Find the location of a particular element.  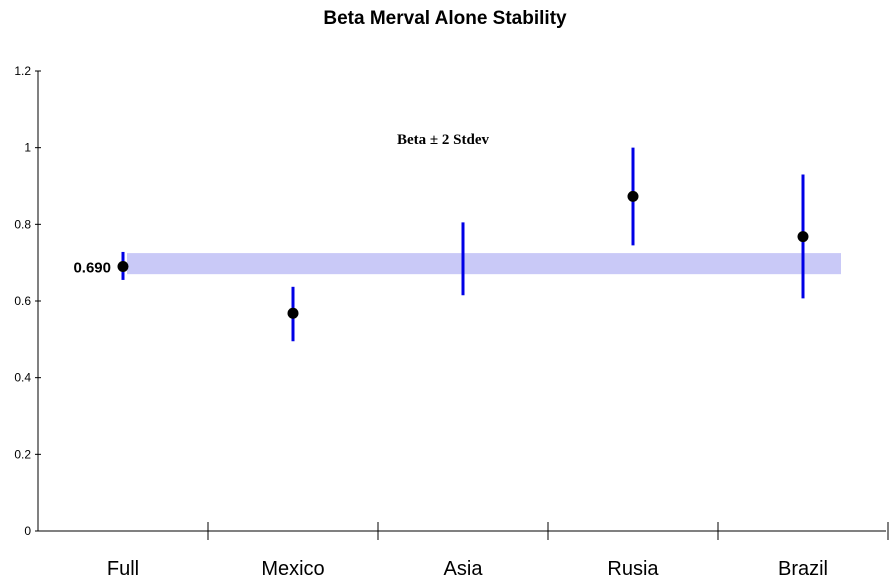

x-tick-label: Rusia is located at coordinates (633, 569).